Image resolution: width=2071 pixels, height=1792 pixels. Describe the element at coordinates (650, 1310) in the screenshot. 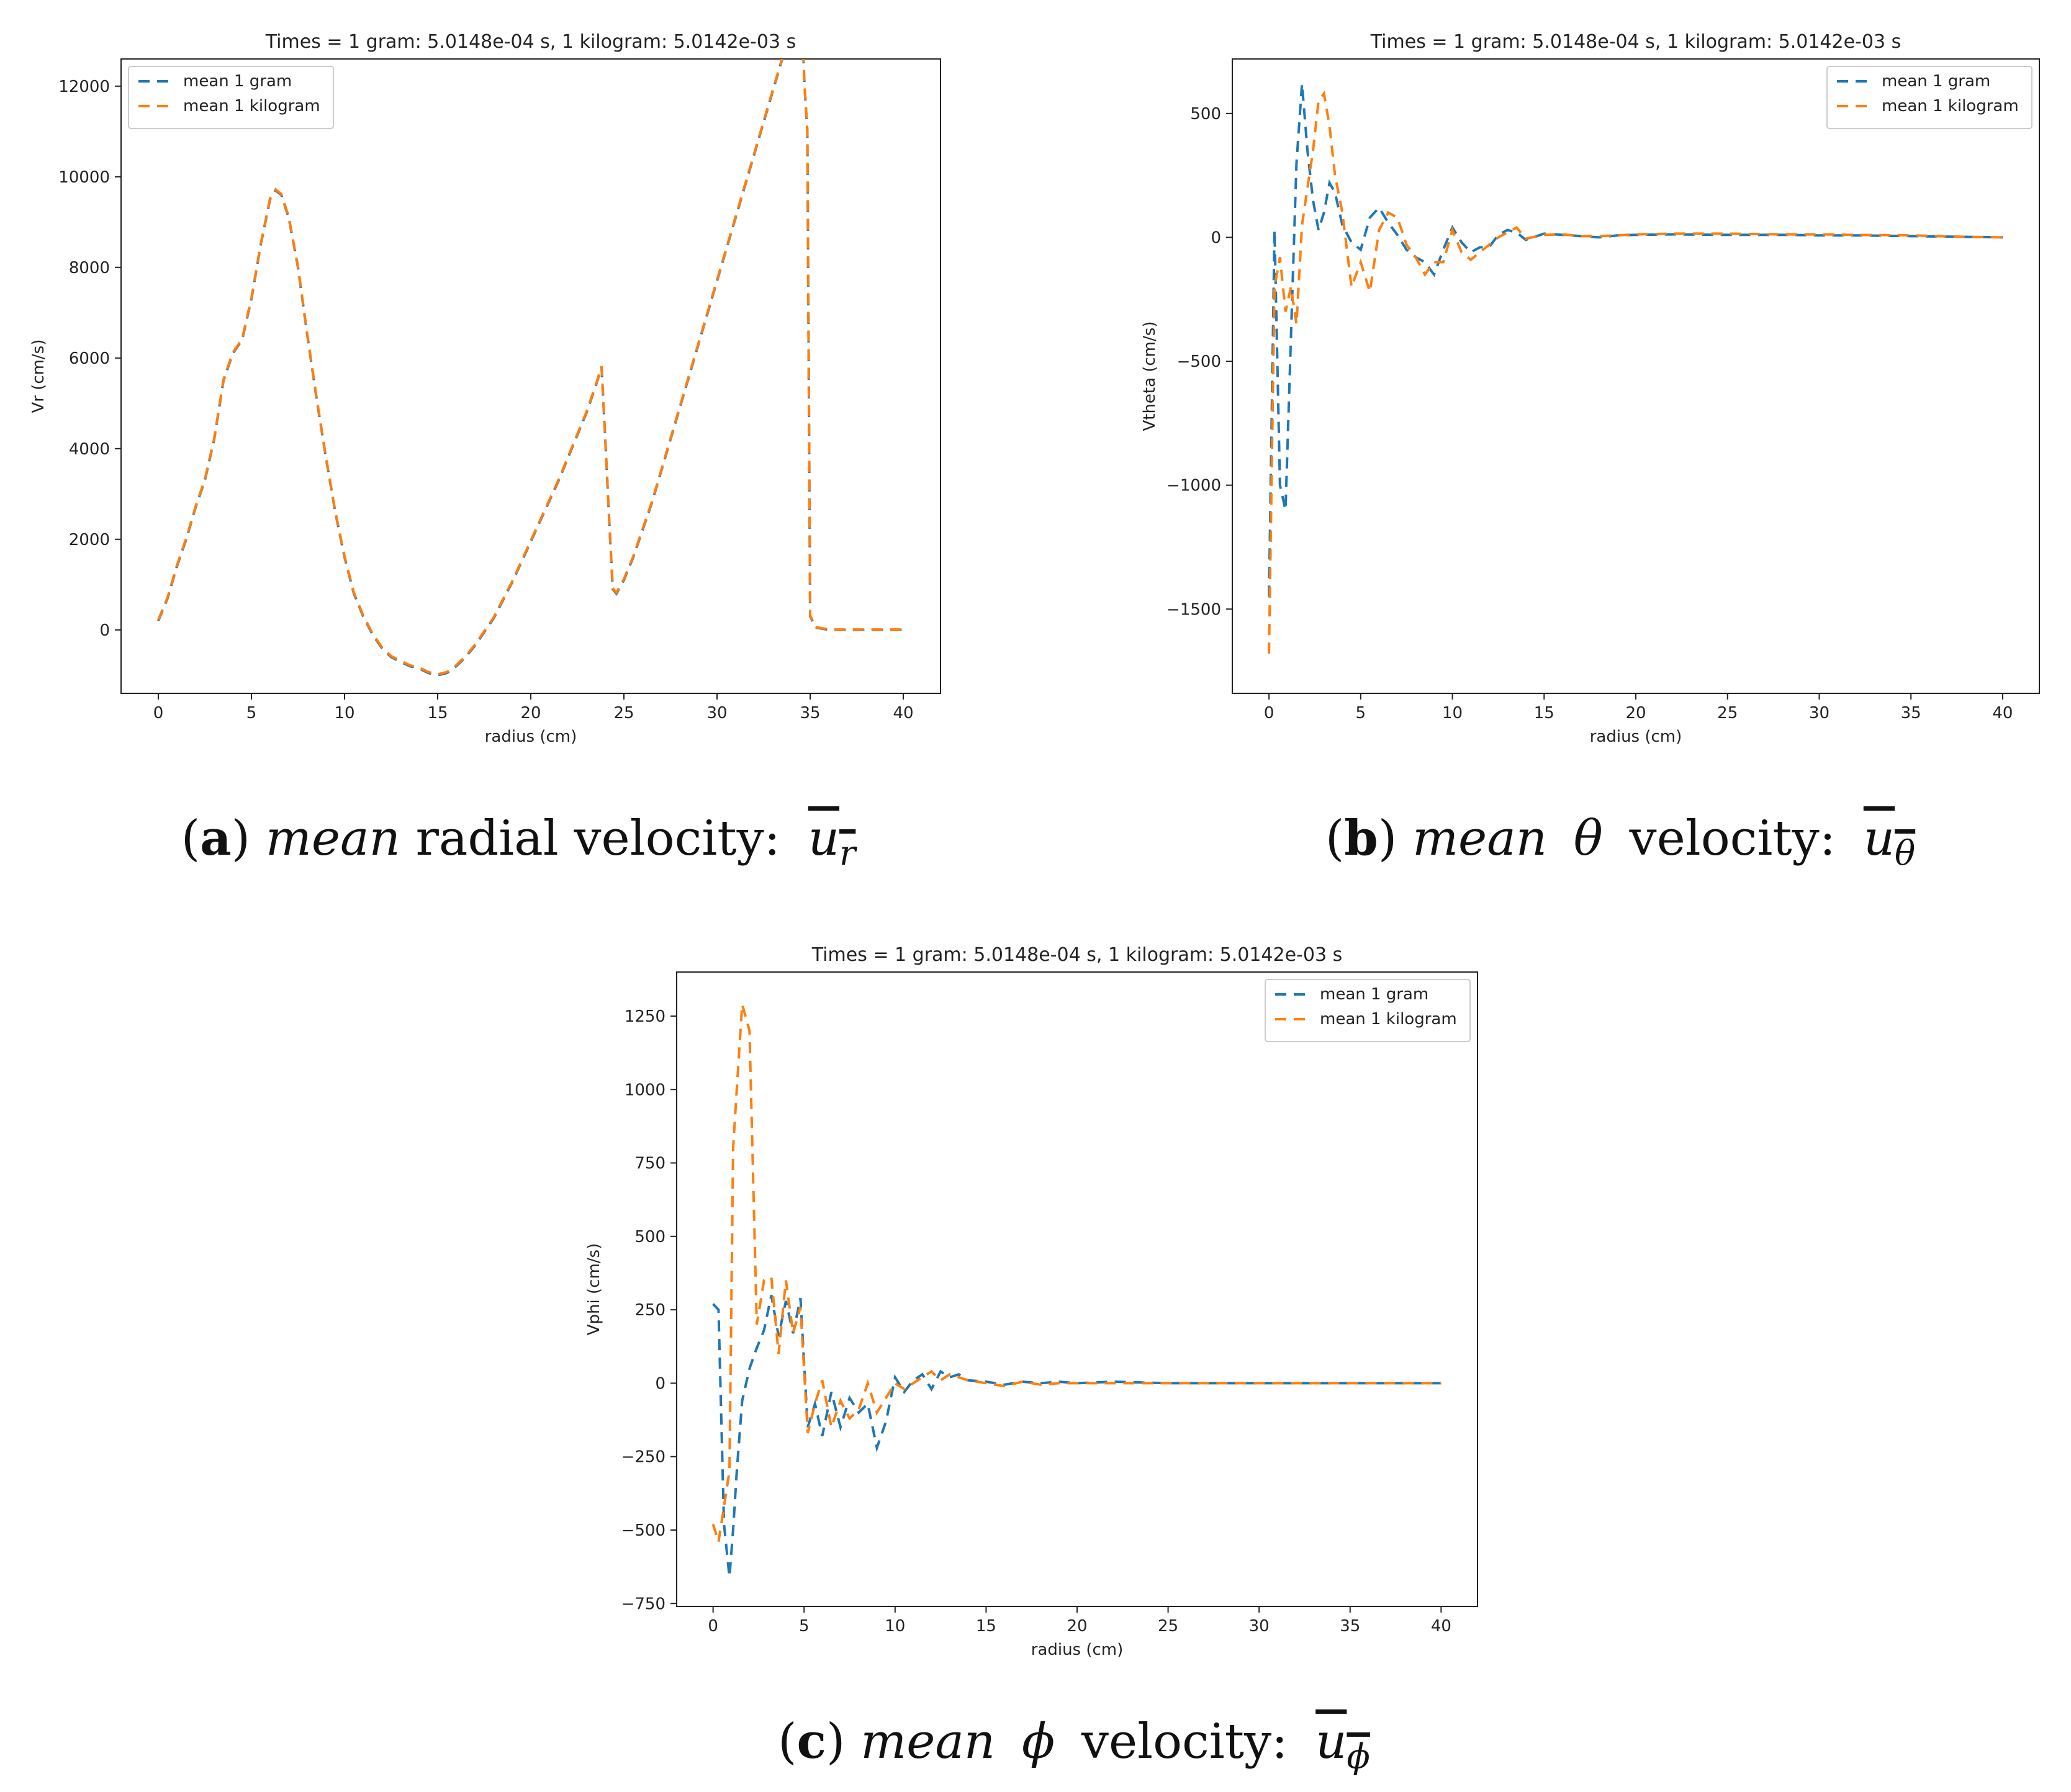

I see `y-tick-label: 250` at that location.